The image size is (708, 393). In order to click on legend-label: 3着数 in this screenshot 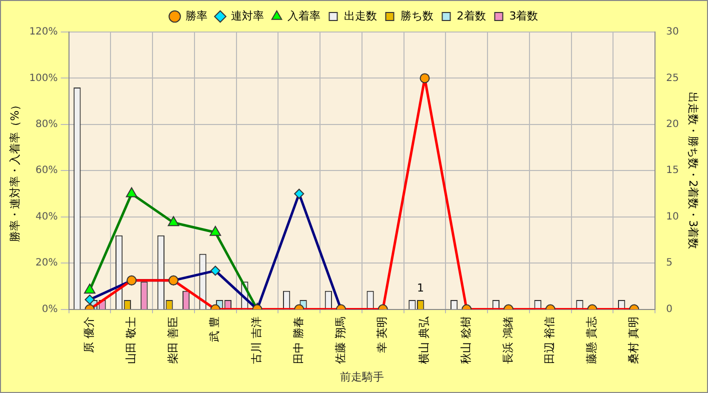, I will do `click(523, 15)`.